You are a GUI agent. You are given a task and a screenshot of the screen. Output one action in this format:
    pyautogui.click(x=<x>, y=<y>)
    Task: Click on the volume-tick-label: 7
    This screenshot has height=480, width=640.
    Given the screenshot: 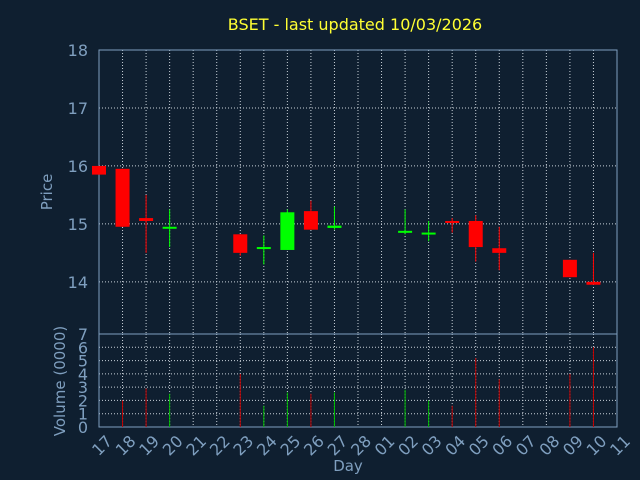 What is the action you would take?
    pyautogui.click(x=83, y=334)
    